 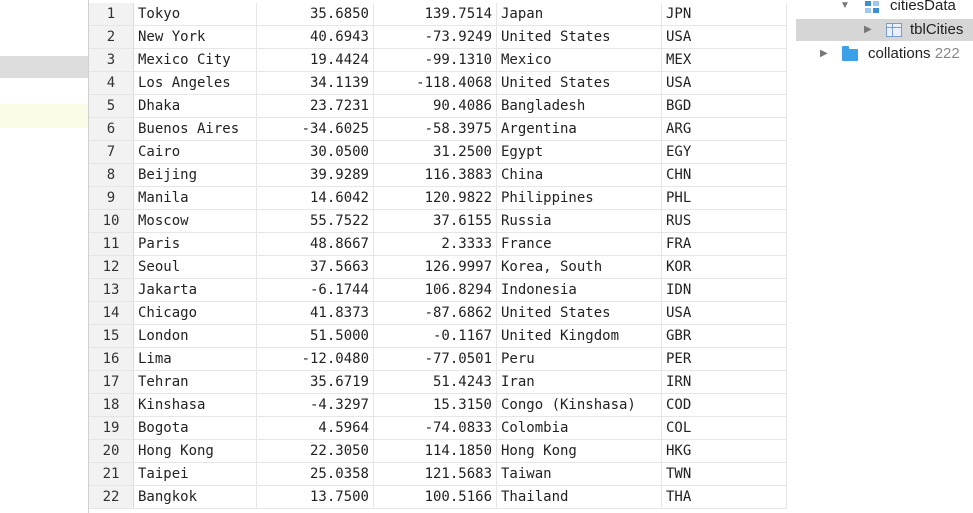 I want to click on cell-lat: -4.3297, so click(x=315, y=405).